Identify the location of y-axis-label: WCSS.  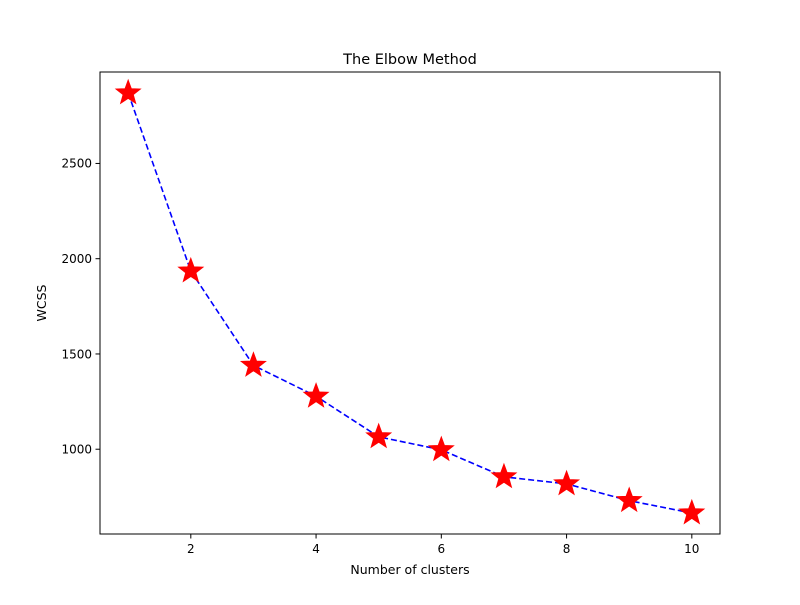
(41, 302).